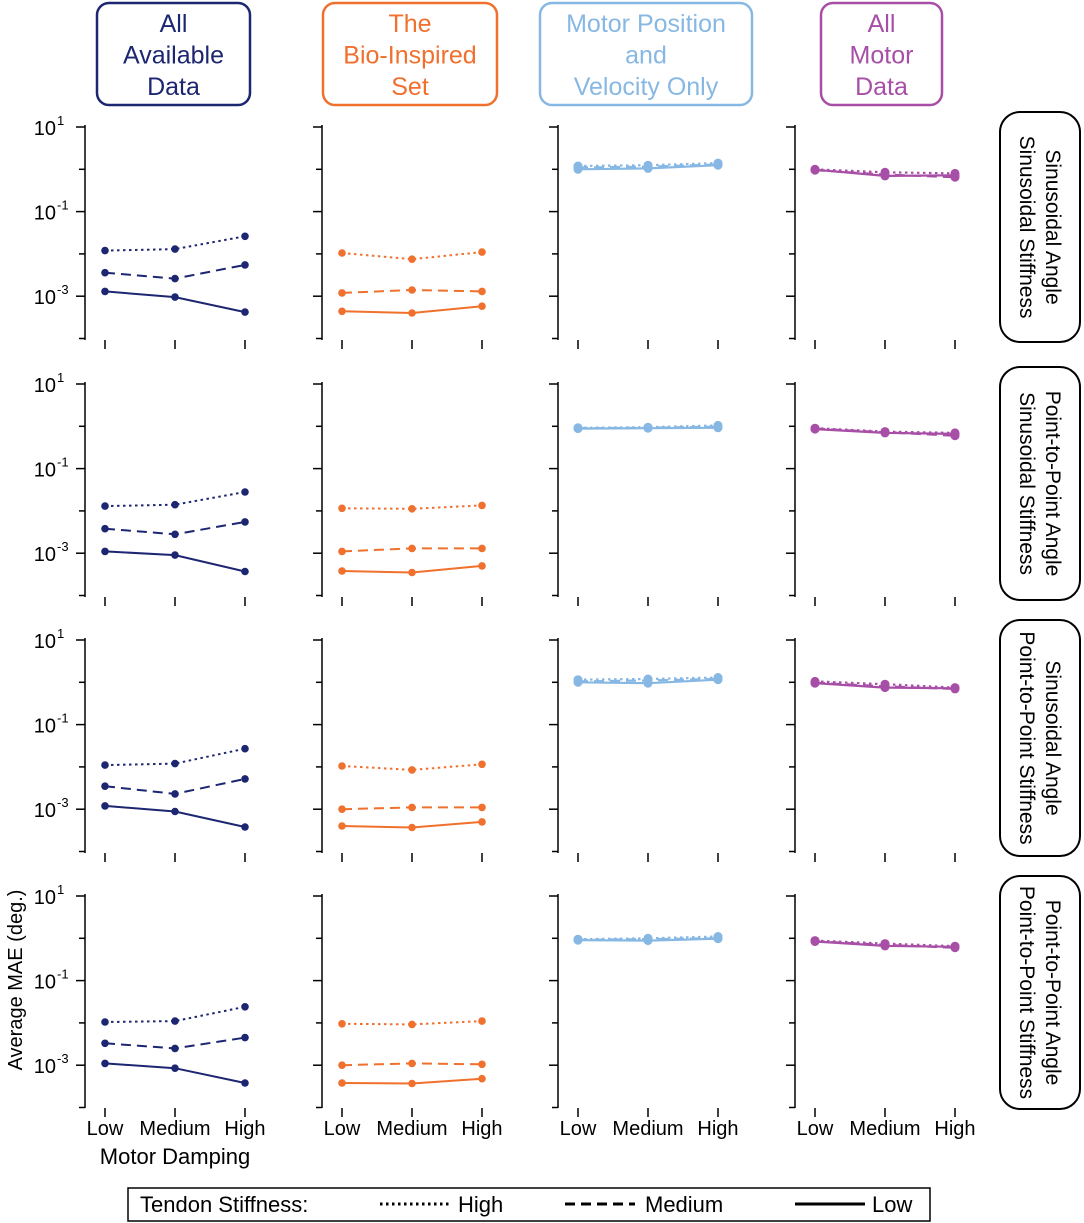  What do you see at coordinates (174, 24) in the screenshot?
I see `column-header-text: All` at bounding box center [174, 24].